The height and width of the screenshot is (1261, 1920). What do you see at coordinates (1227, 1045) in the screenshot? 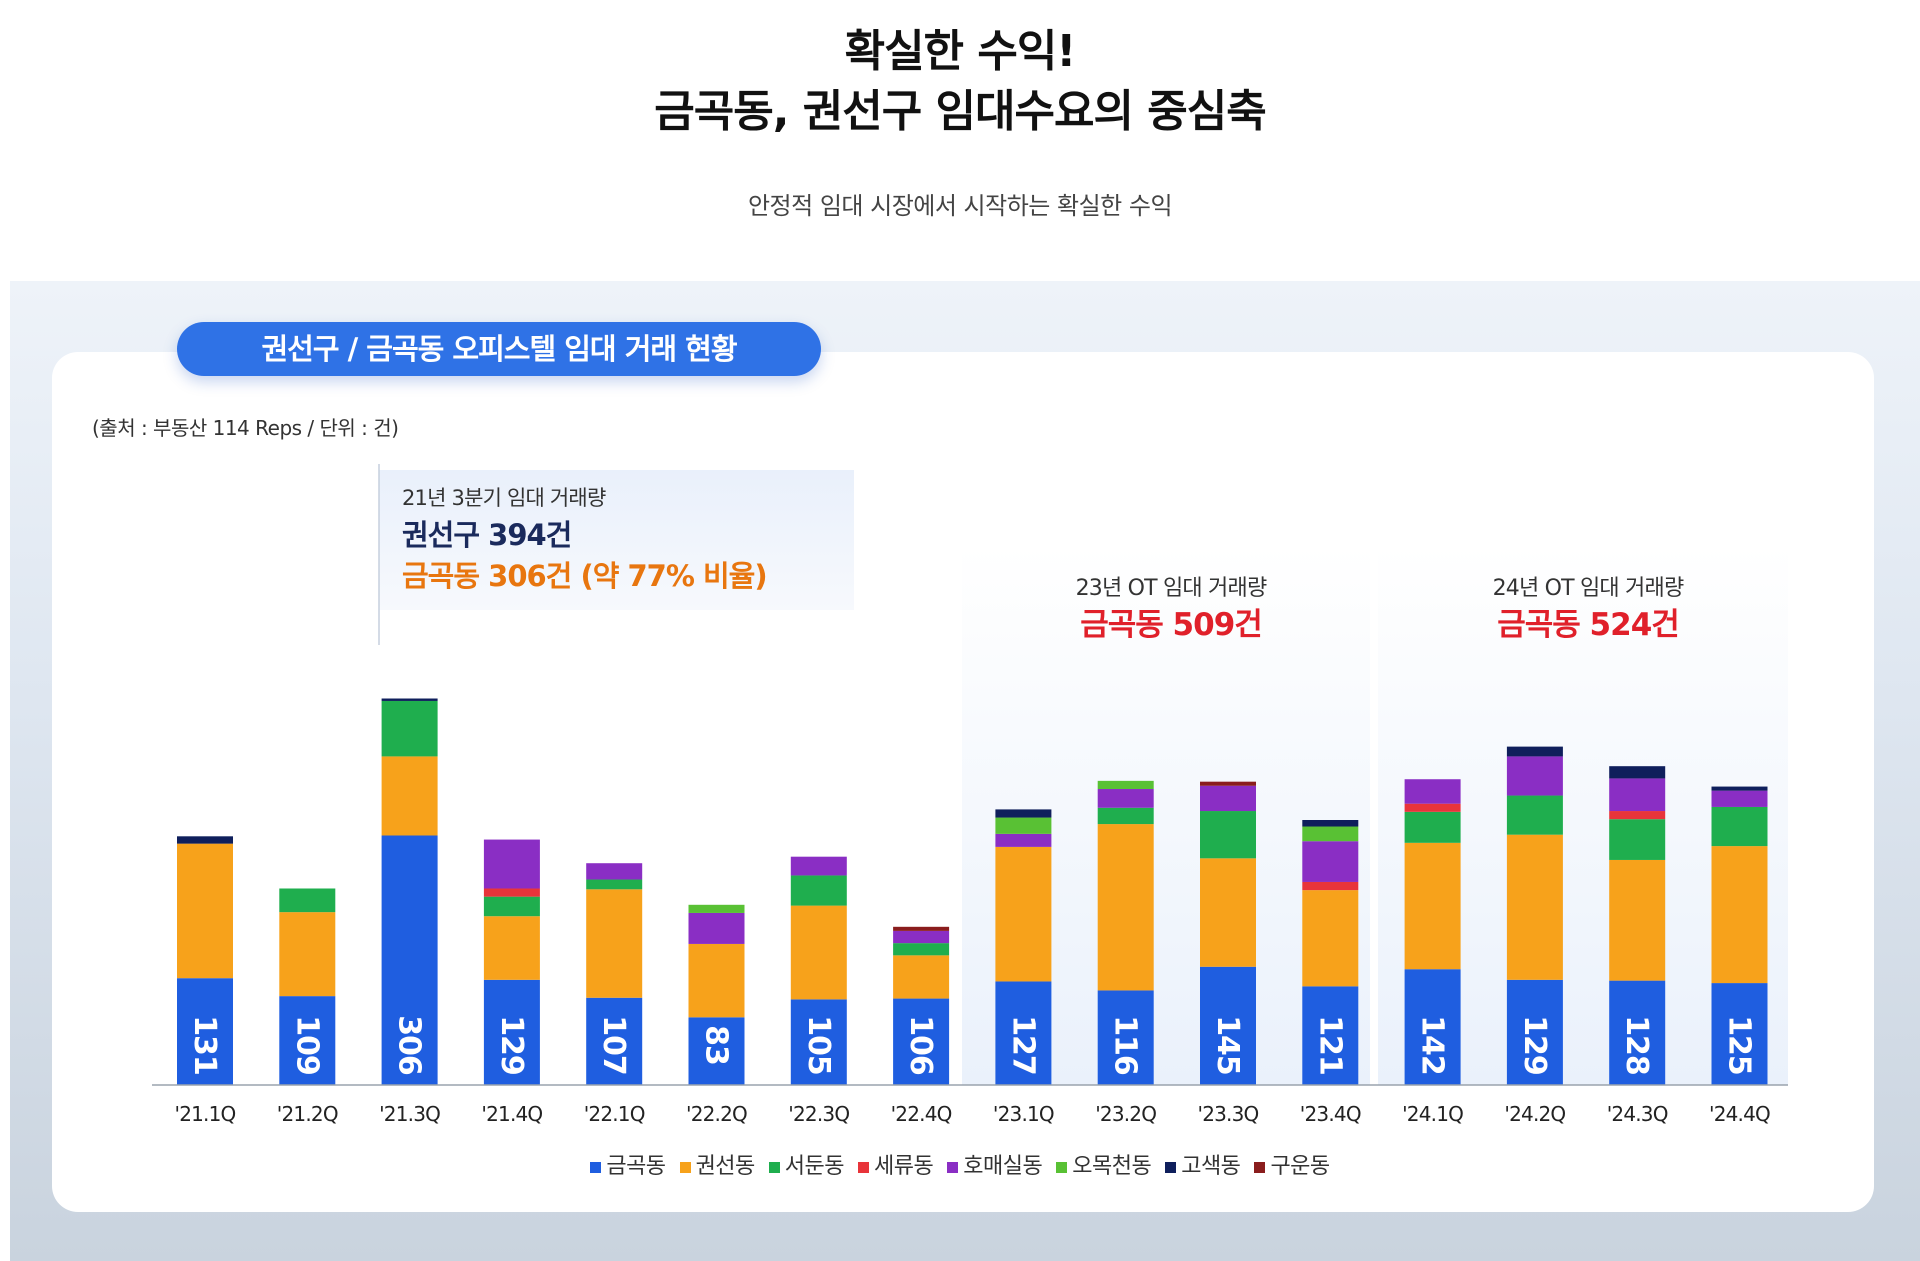
I see `data-label: 145` at bounding box center [1227, 1045].